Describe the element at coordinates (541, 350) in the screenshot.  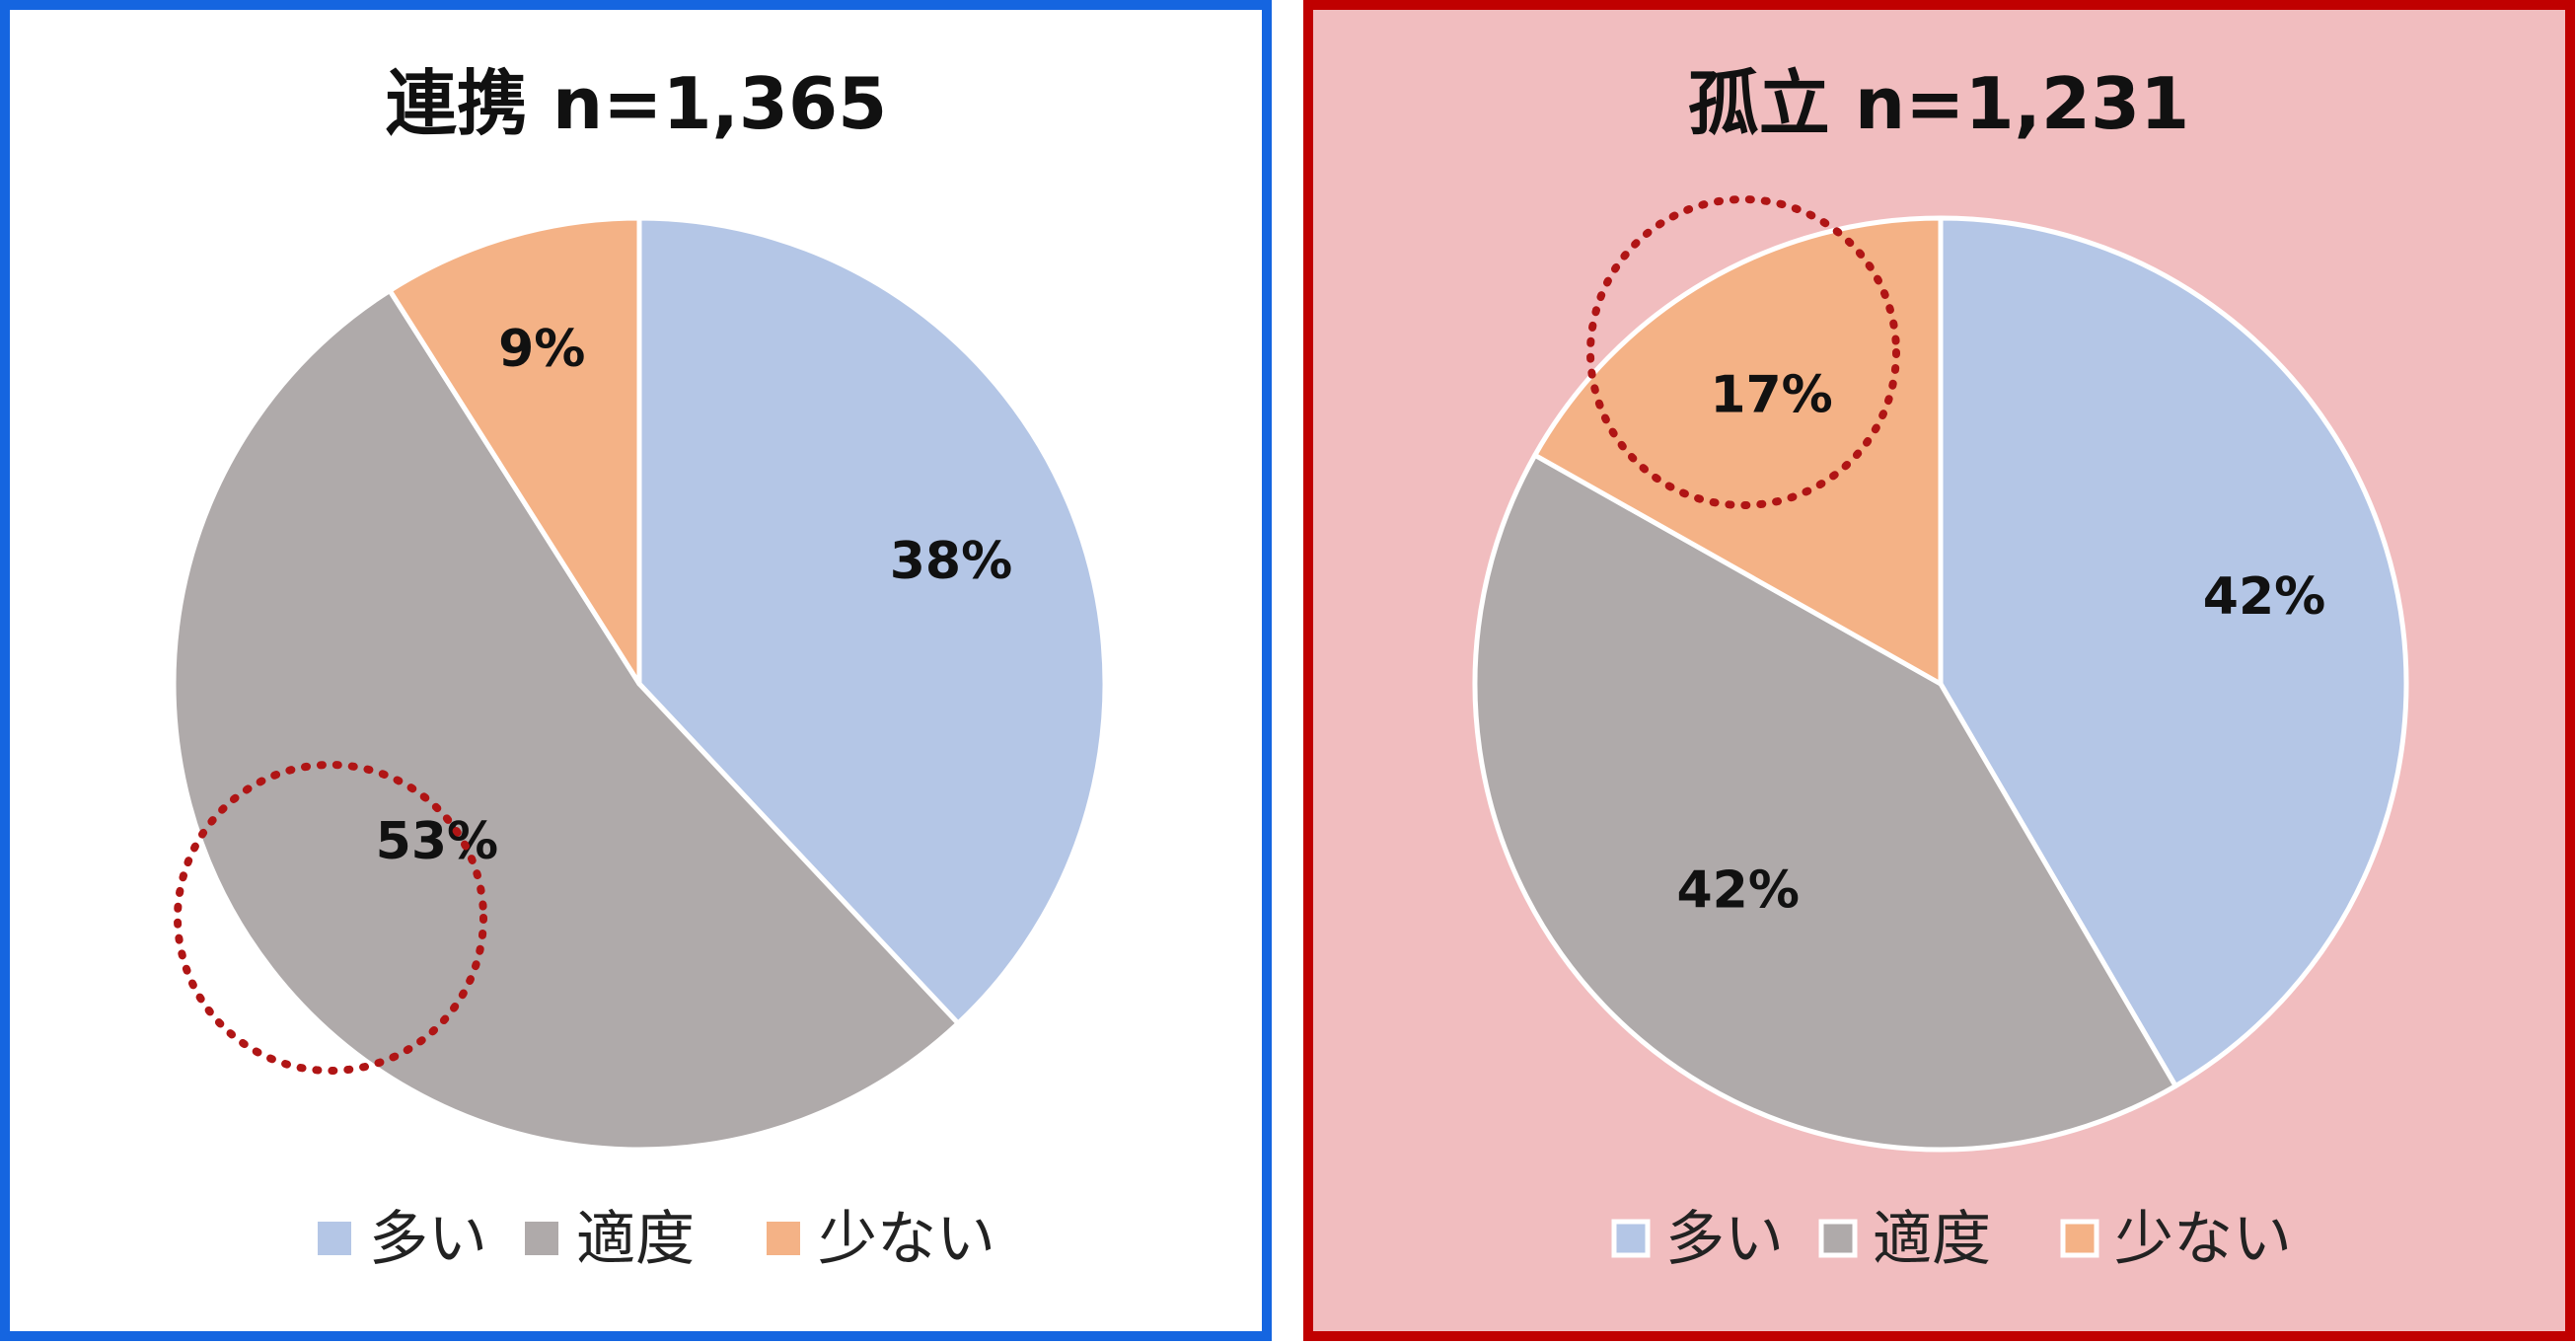
I see `data-label-few: 9%` at that location.